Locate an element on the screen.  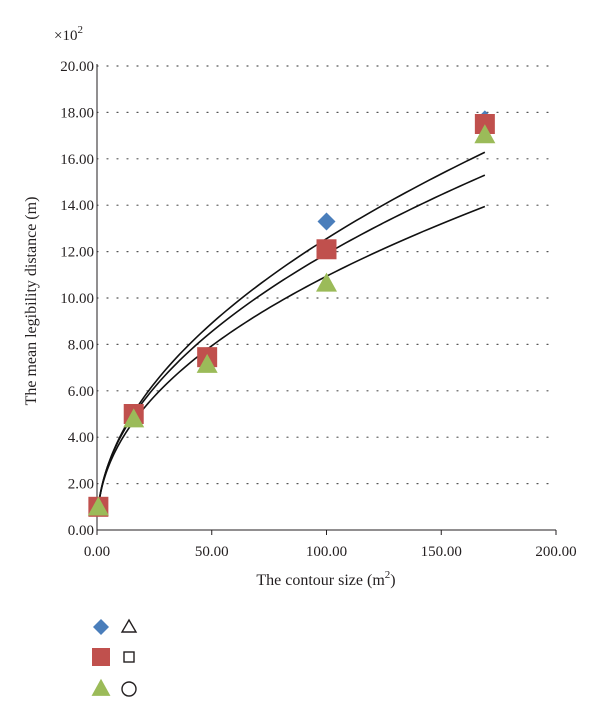
y-tick-label: 10.00 is located at coordinates (77, 299).